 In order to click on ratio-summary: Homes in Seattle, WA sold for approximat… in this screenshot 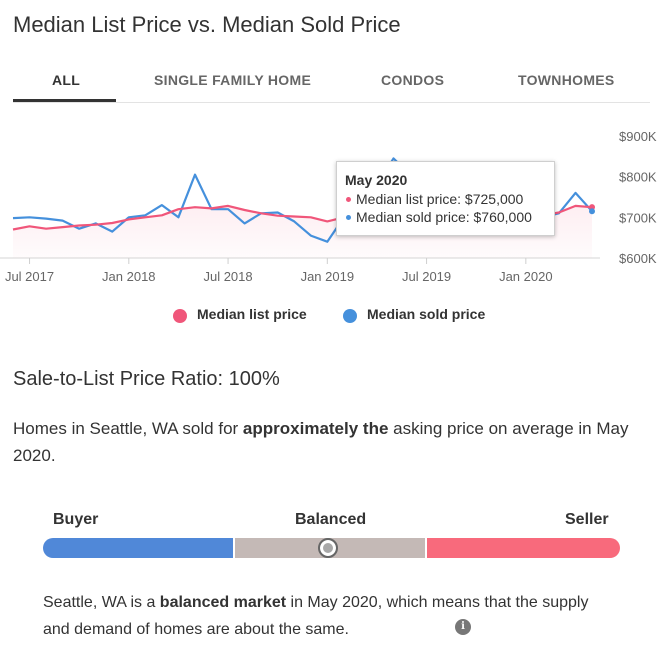, I will do `click(333, 442)`.